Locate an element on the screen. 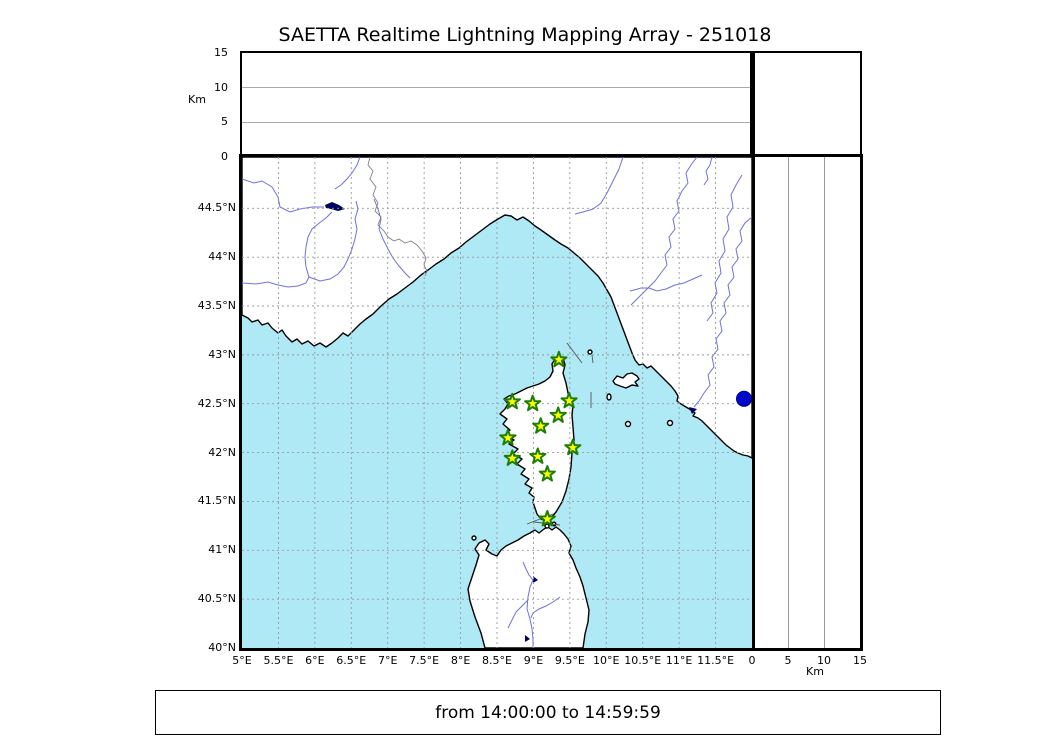  lat-tick-label: 44°N is located at coordinates (222, 257).